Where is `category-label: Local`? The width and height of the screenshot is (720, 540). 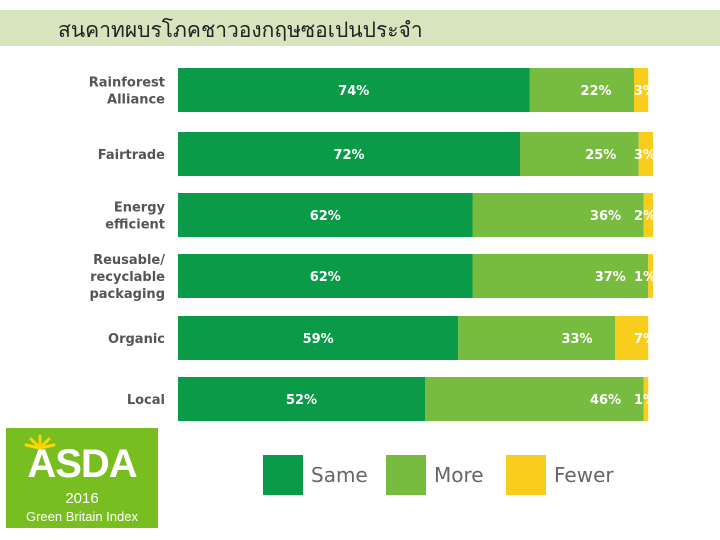
category-label: Local is located at coordinates (146, 400).